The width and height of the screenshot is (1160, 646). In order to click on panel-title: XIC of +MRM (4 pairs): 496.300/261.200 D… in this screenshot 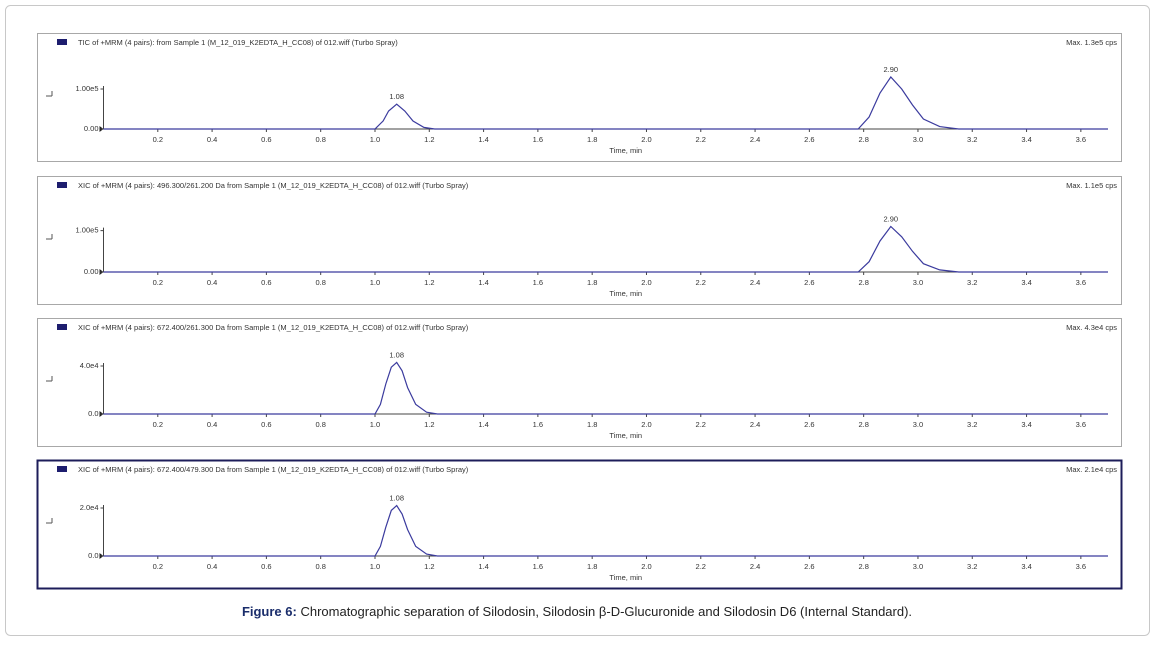, I will do `click(273, 185)`.